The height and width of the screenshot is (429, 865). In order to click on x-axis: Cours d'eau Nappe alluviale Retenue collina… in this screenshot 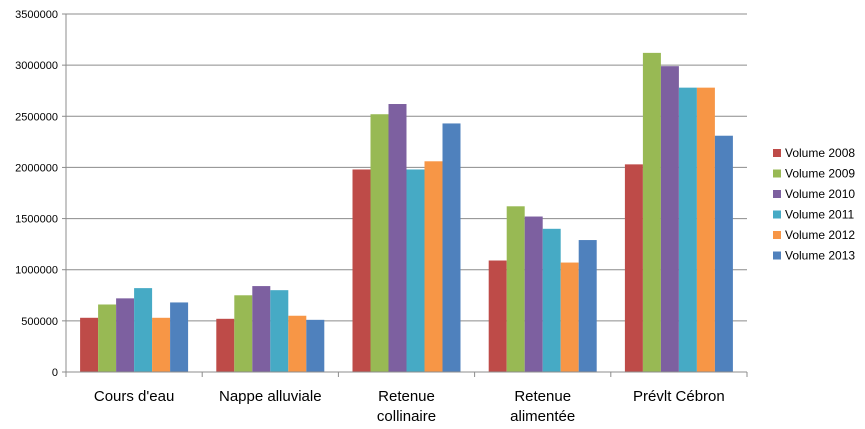, I will do `click(406, 398)`.